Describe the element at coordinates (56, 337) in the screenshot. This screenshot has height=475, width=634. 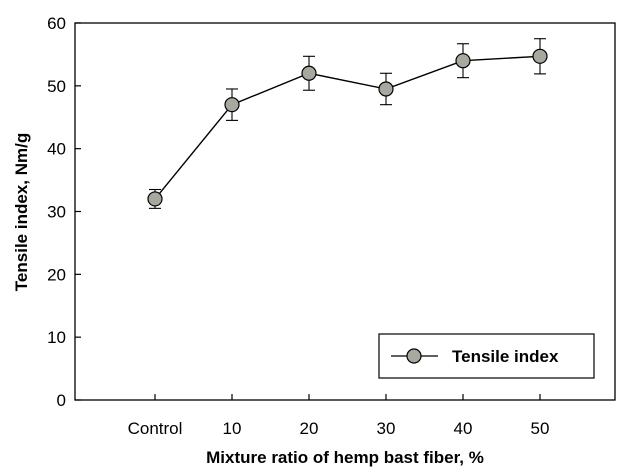
I see `y-tick-label: 10` at that location.